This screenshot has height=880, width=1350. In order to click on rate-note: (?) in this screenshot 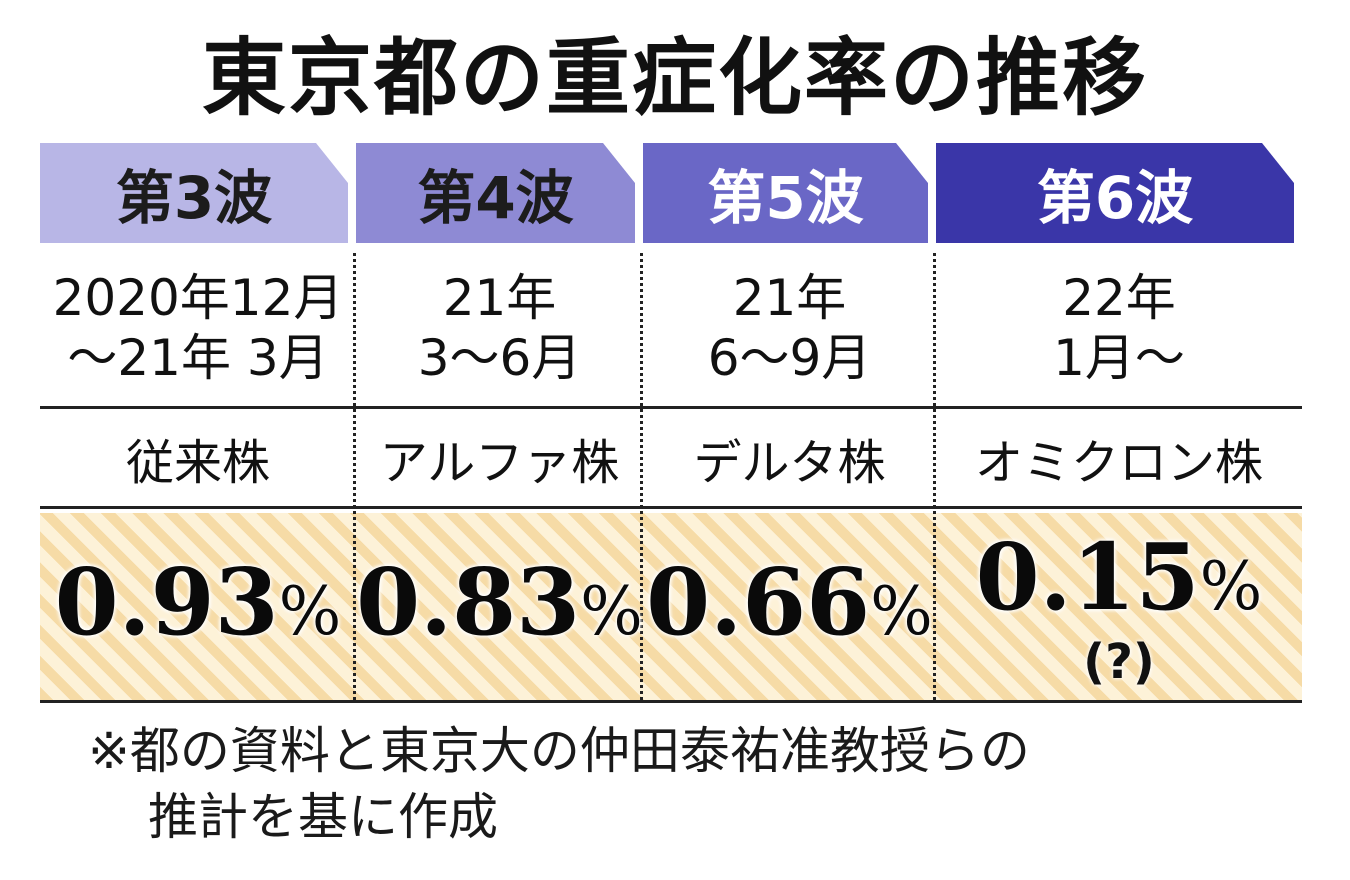, I will do `click(1119, 662)`.